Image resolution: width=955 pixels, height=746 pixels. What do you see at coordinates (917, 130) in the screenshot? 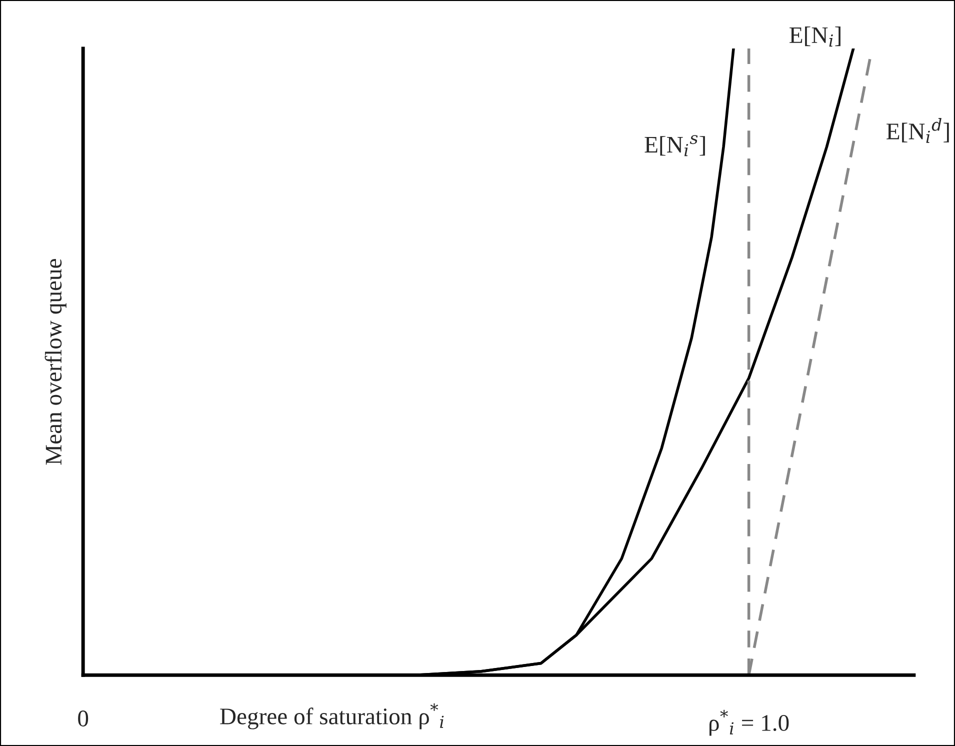
I see `series-label: E[N$_{i}$$^{d}$]` at bounding box center [917, 130].